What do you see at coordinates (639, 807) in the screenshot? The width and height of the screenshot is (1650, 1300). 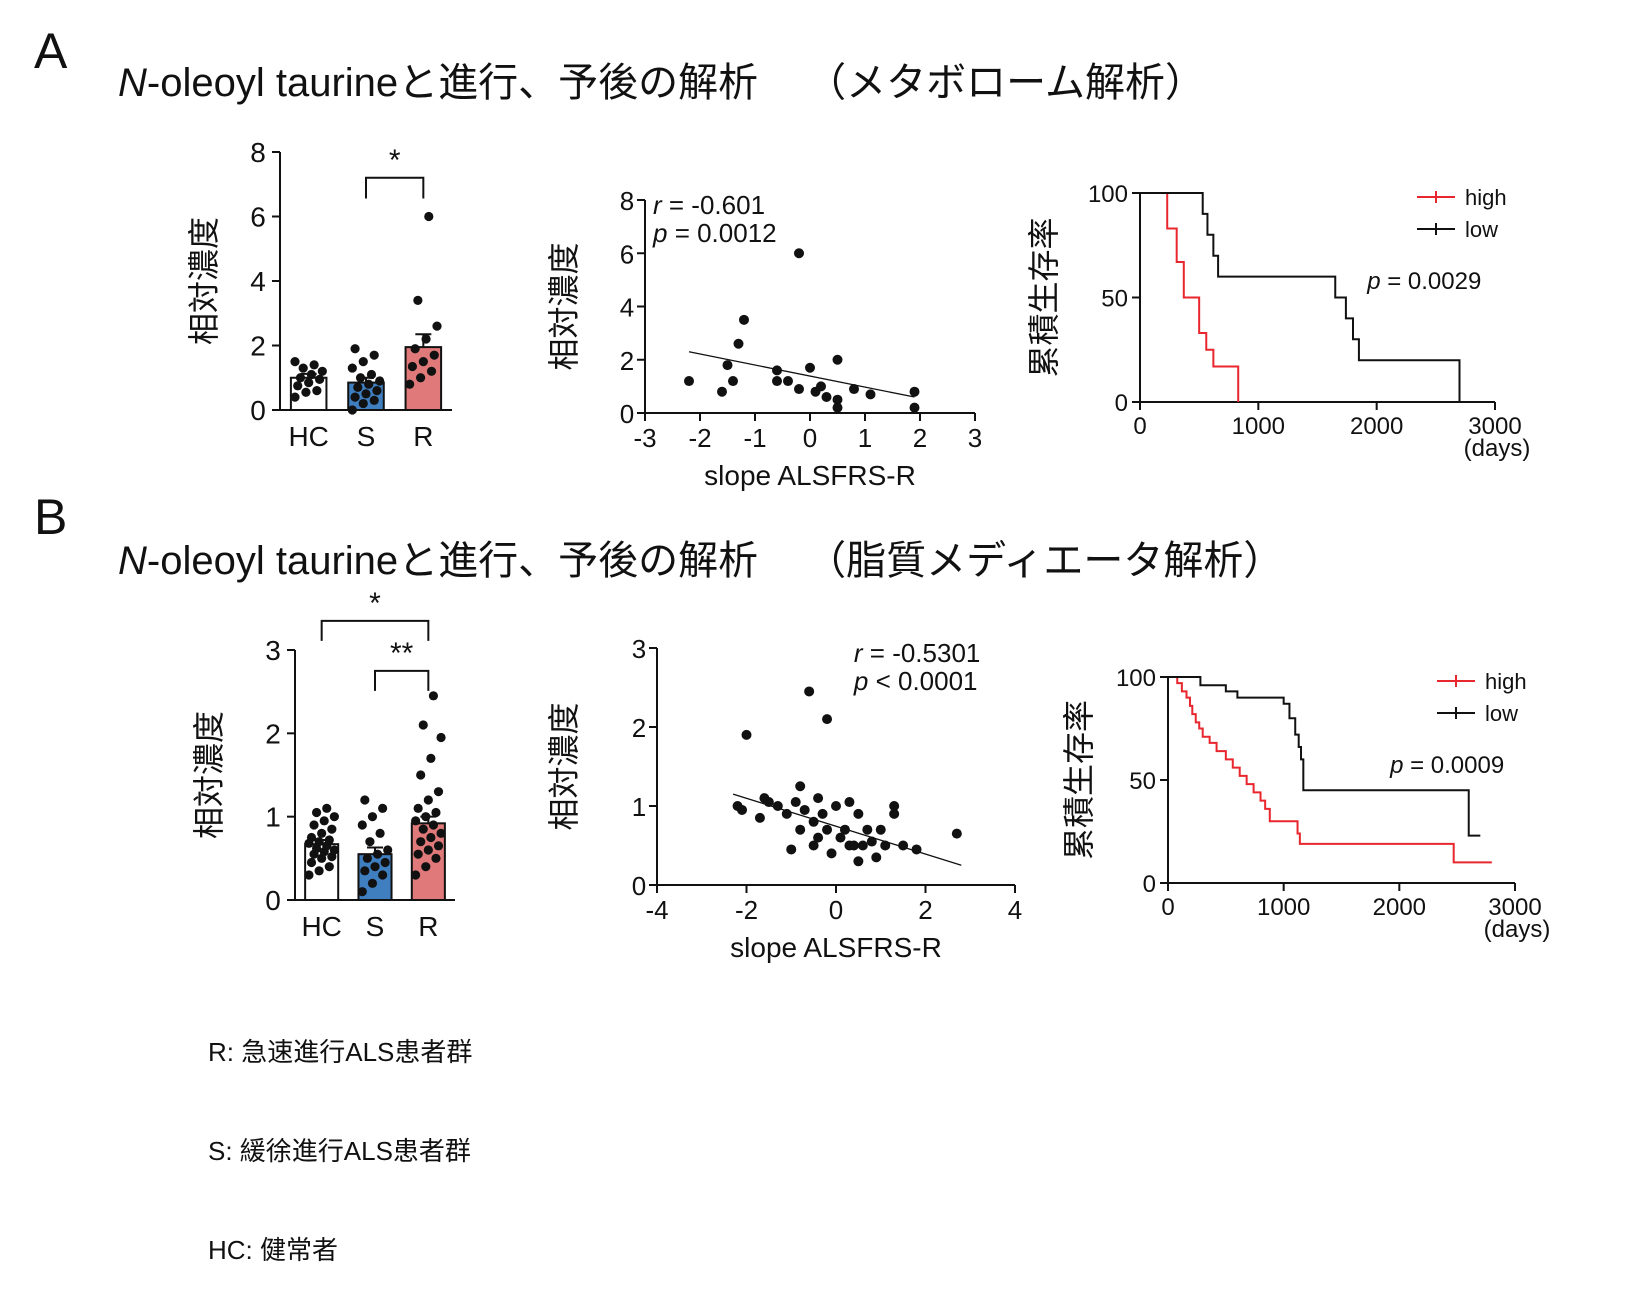 I see `y-tick-label: 1` at bounding box center [639, 807].